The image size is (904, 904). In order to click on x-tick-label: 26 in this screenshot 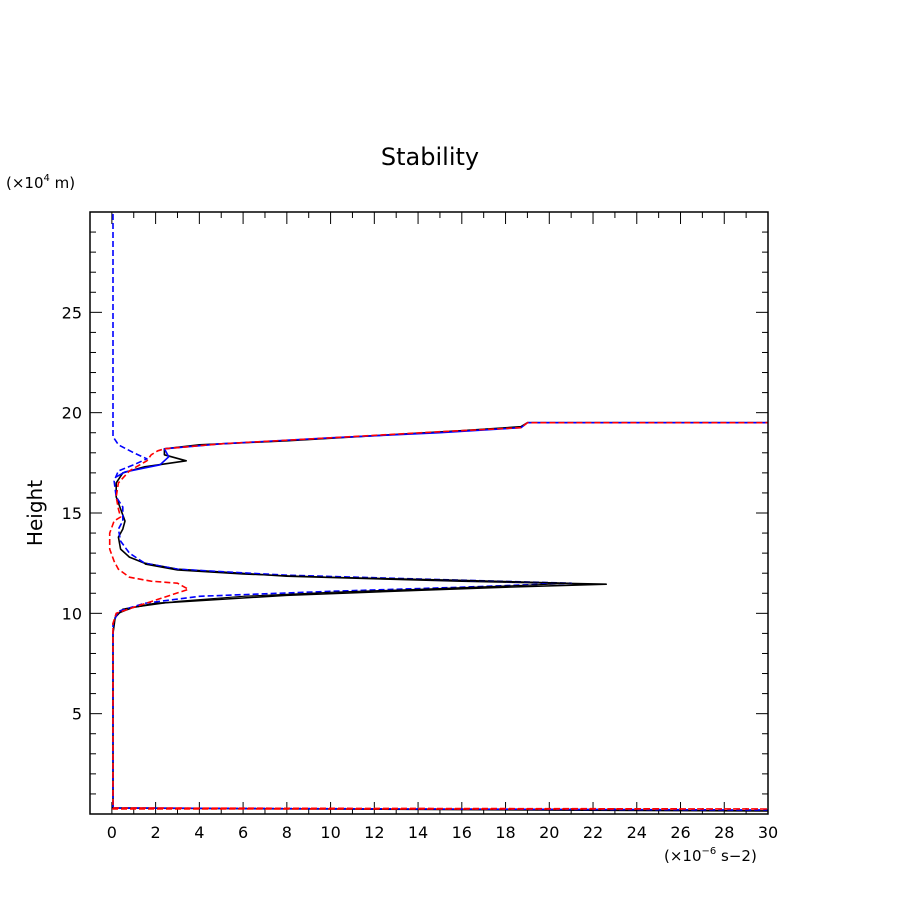, I will do `click(680, 832)`.